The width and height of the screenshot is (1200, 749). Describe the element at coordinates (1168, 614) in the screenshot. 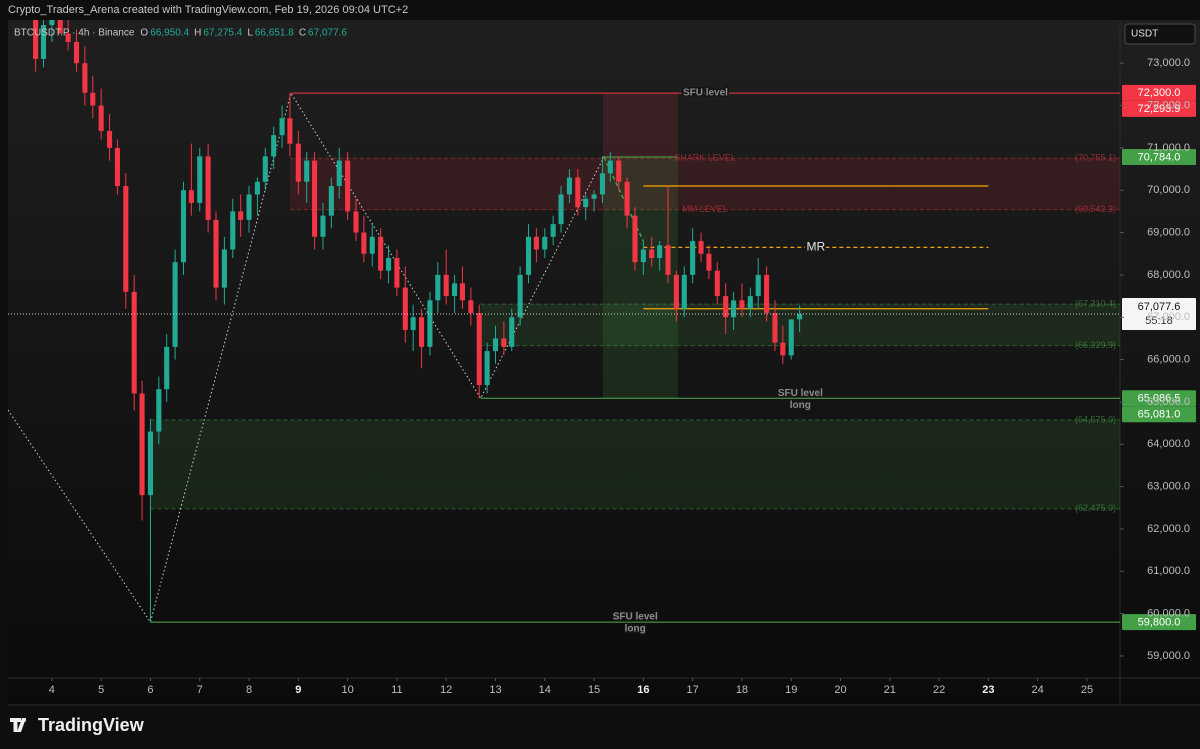

I see `y-tick-label: 60,000.0` at that location.